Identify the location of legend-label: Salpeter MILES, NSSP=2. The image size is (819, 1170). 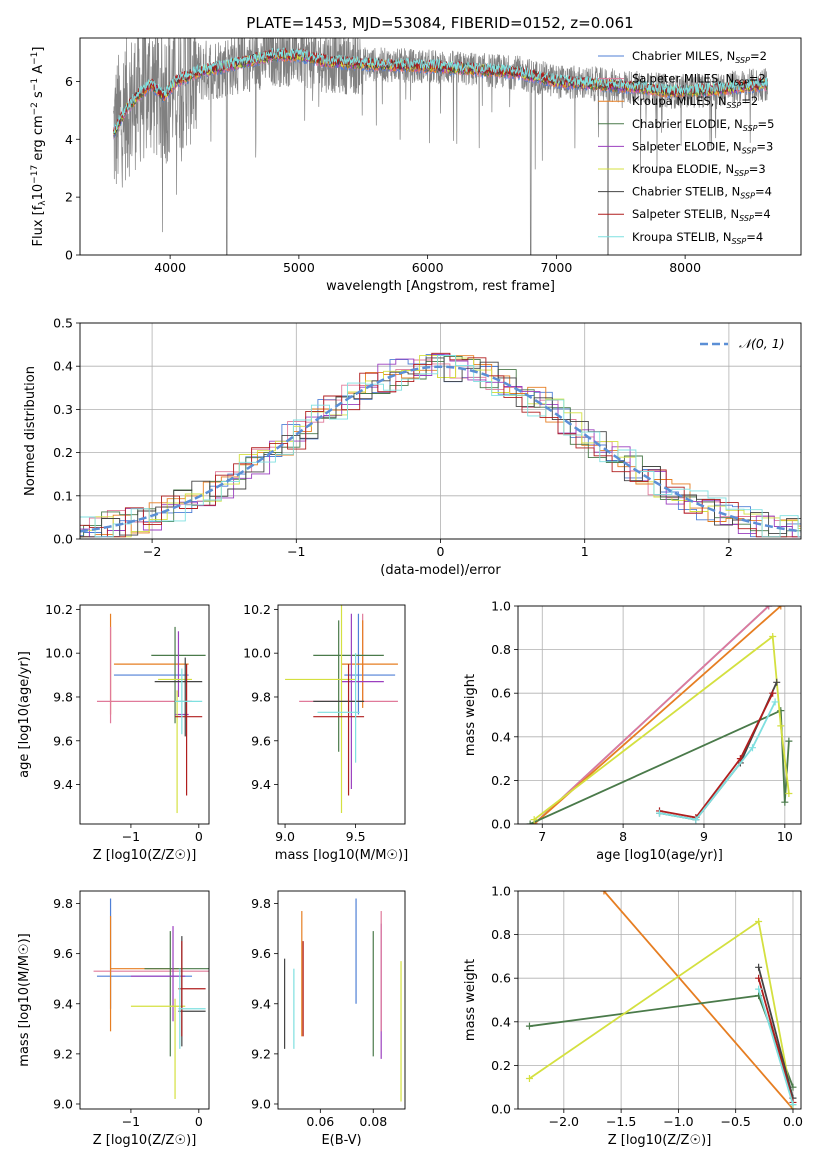
(699, 80).